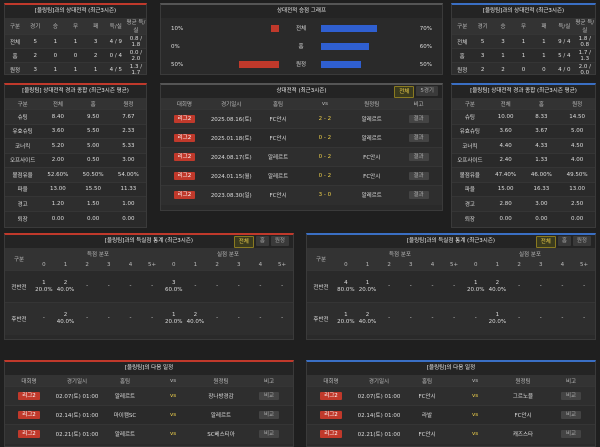 The width and height of the screenshot is (600, 447). What do you see at coordinates (195, 318) in the screenshot?
I see `table-cell: 2 40.0%` at bounding box center [195, 318].